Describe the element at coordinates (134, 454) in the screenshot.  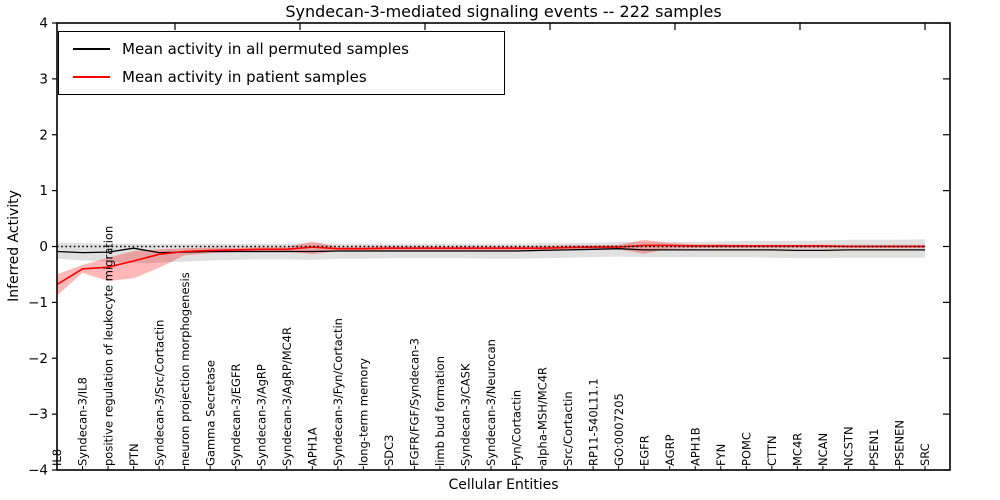
I see `x-category-label: PTN` at that location.